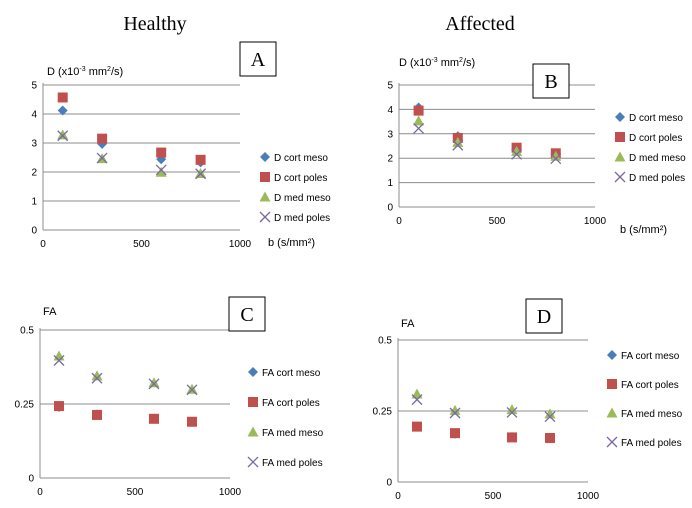 The height and width of the screenshot is (508, 692). I want to click on series-d-med-meso, so click(132, 153).